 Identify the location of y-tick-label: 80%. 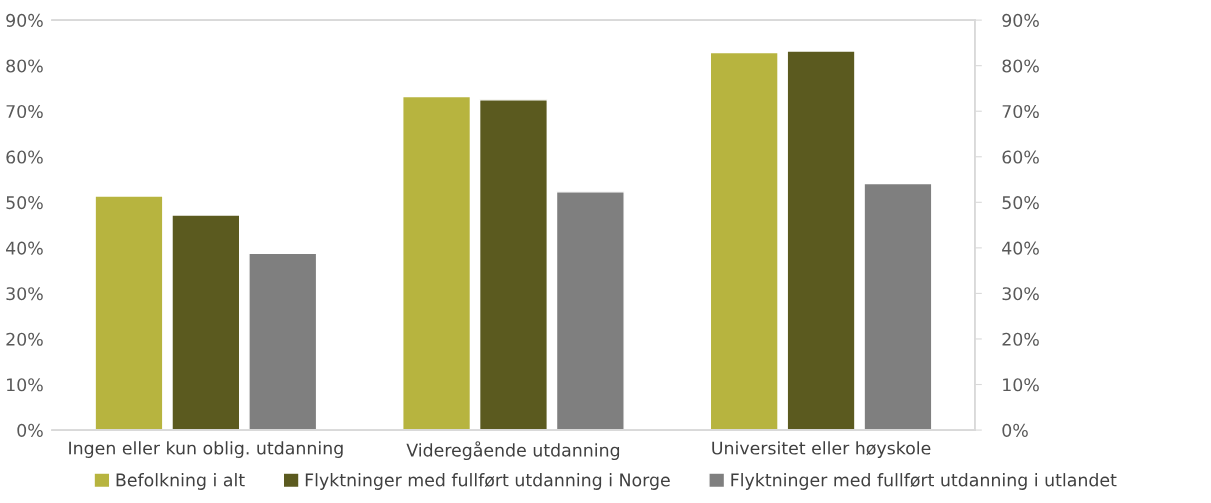
(24, 66).